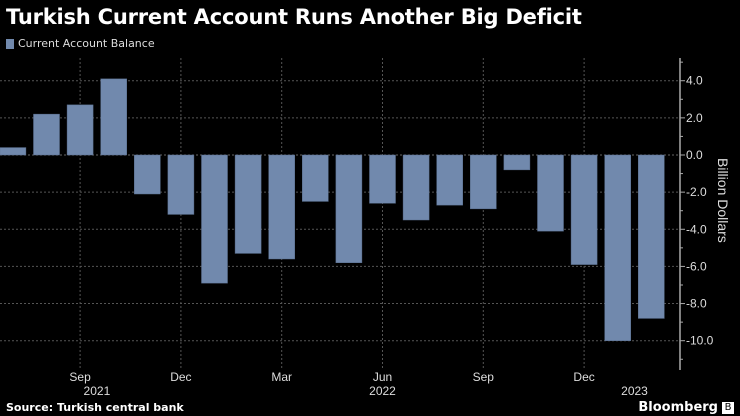 The image size is (740, 416). Describe the element at coordinates (651, 236) in the screenshot. I see `bar-feb-2023` at that location.